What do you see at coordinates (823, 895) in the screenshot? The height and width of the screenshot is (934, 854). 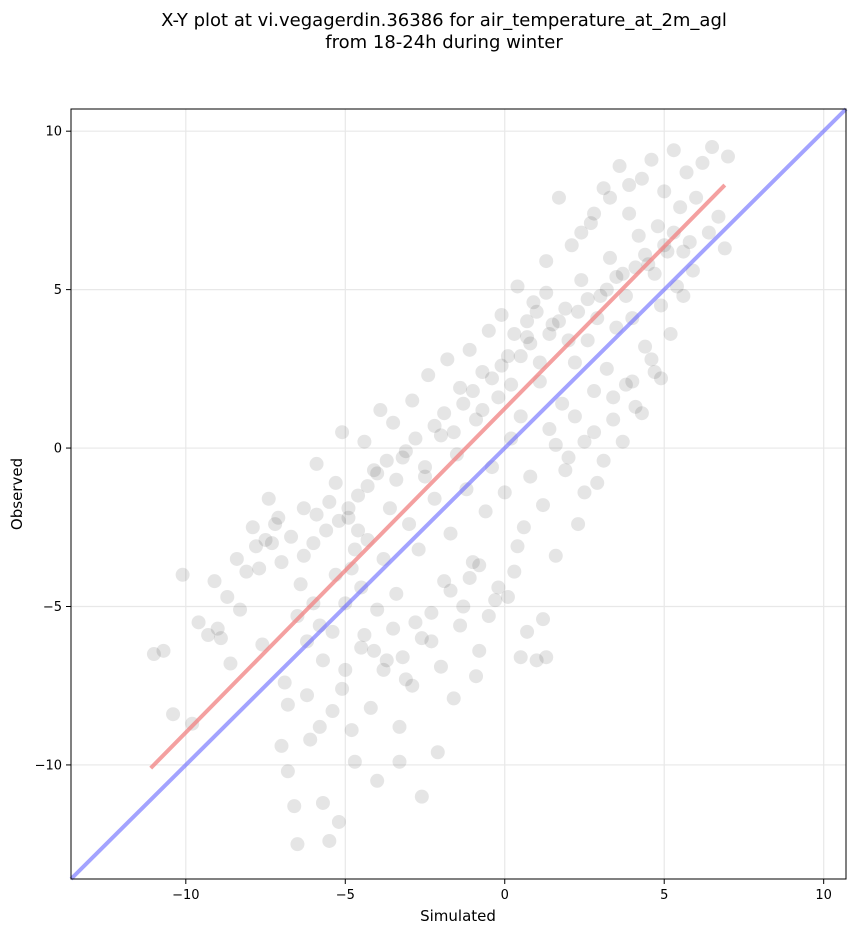 I see `x-tick-label-4: 10` at bounding box center [823, 895].